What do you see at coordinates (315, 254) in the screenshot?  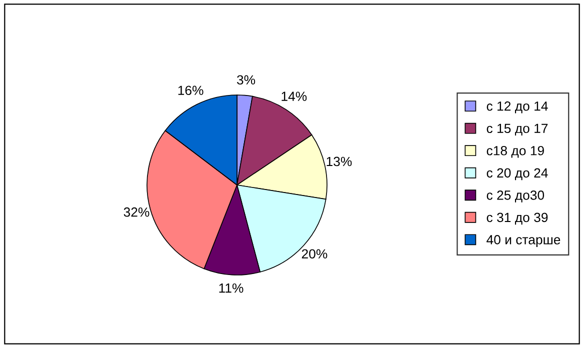 I see `data-label: 20%` at bounding box center [315, 254].